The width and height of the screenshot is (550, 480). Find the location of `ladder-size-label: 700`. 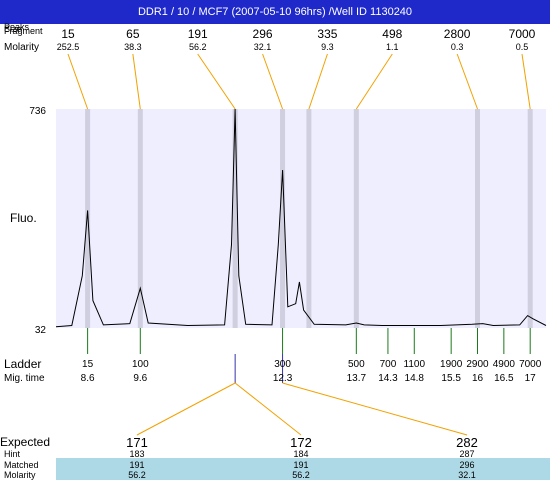

ladder-size-label: 700 is located at coordinates (388, 364).